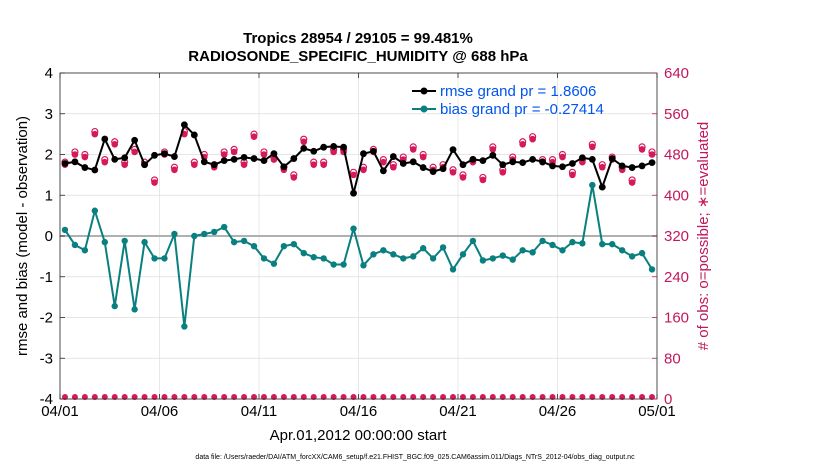 This screenshot has height=470, width=830. Describe the element at coordinates (49, 114) in the screenshot. I see `y-left-tick-label: 3` at that location.